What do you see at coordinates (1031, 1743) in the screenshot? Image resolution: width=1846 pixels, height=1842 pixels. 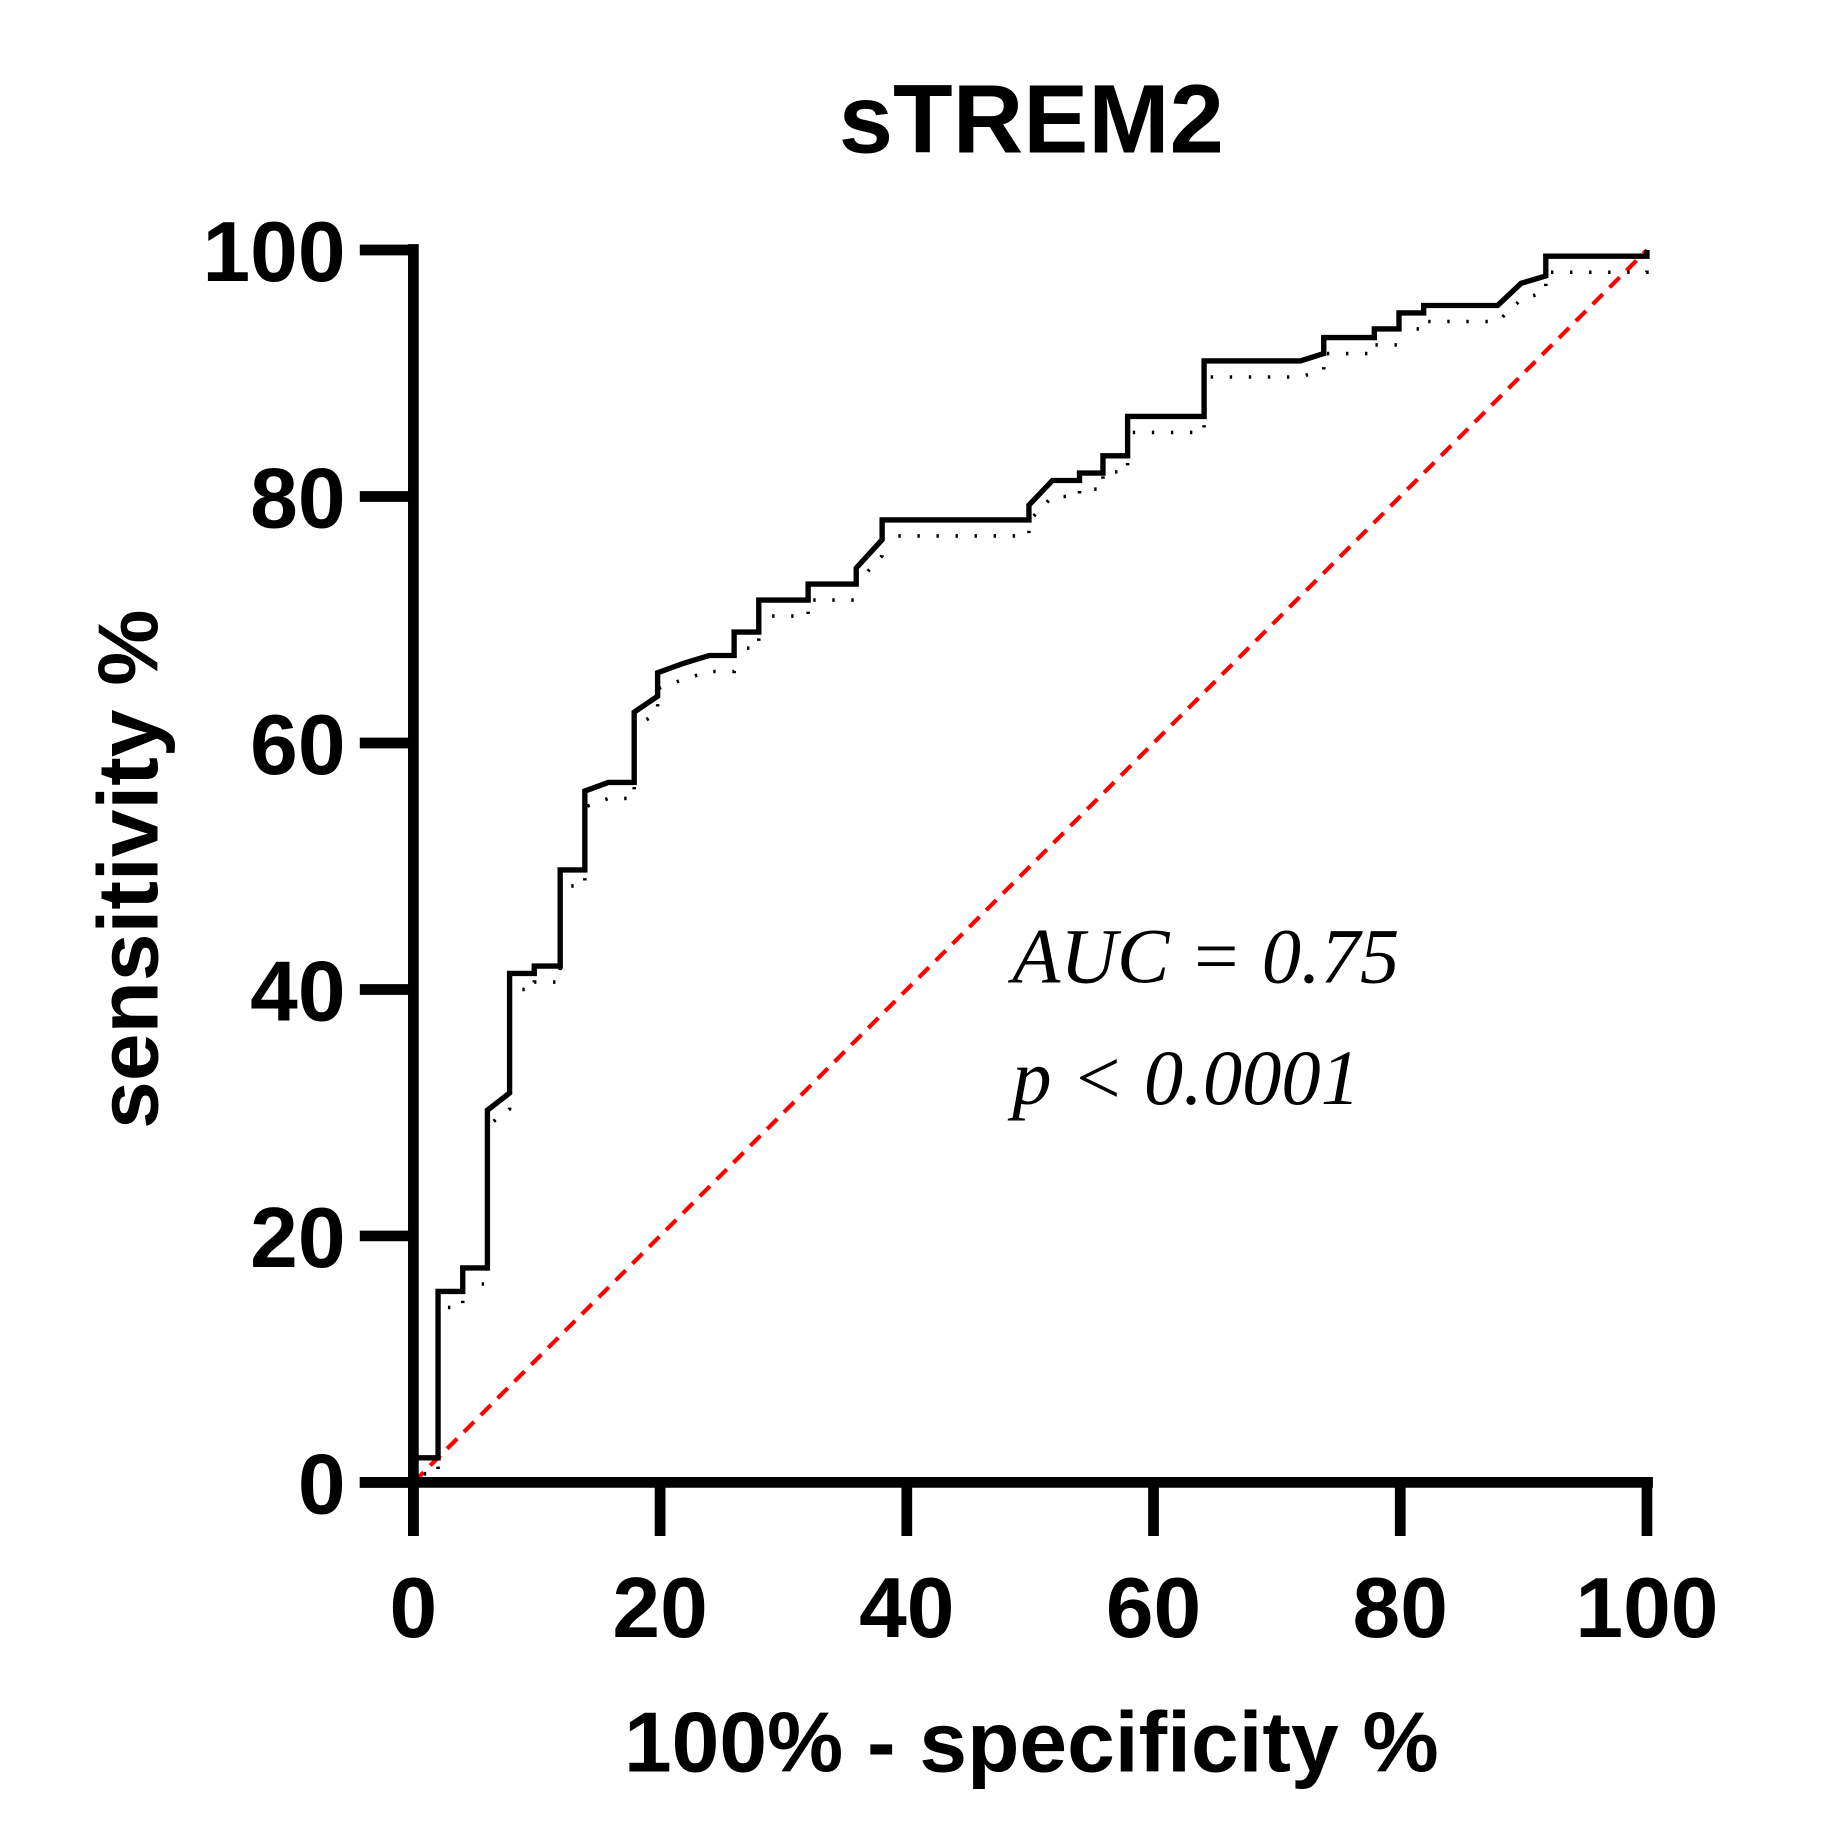 I see `x-axis-label: 100% - specificity %` at bounding box center [1031, 1743].